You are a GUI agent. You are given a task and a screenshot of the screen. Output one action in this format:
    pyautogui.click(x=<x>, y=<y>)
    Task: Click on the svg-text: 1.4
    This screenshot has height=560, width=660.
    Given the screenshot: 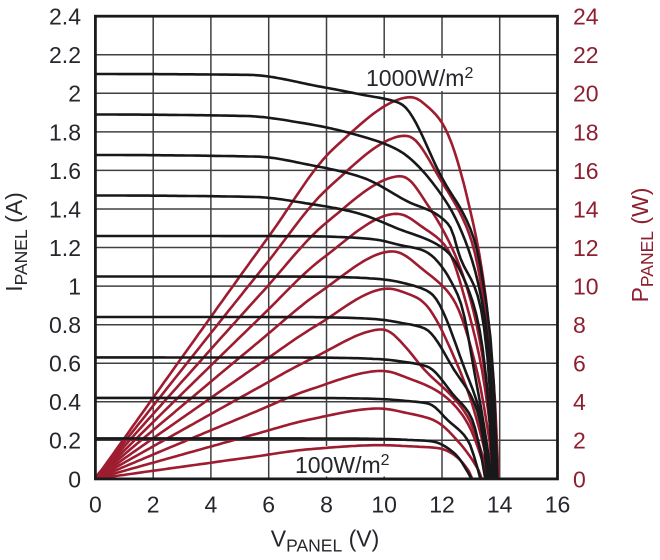 What is the action you would take?
    pyautogui.click(x=65, y=209)
    